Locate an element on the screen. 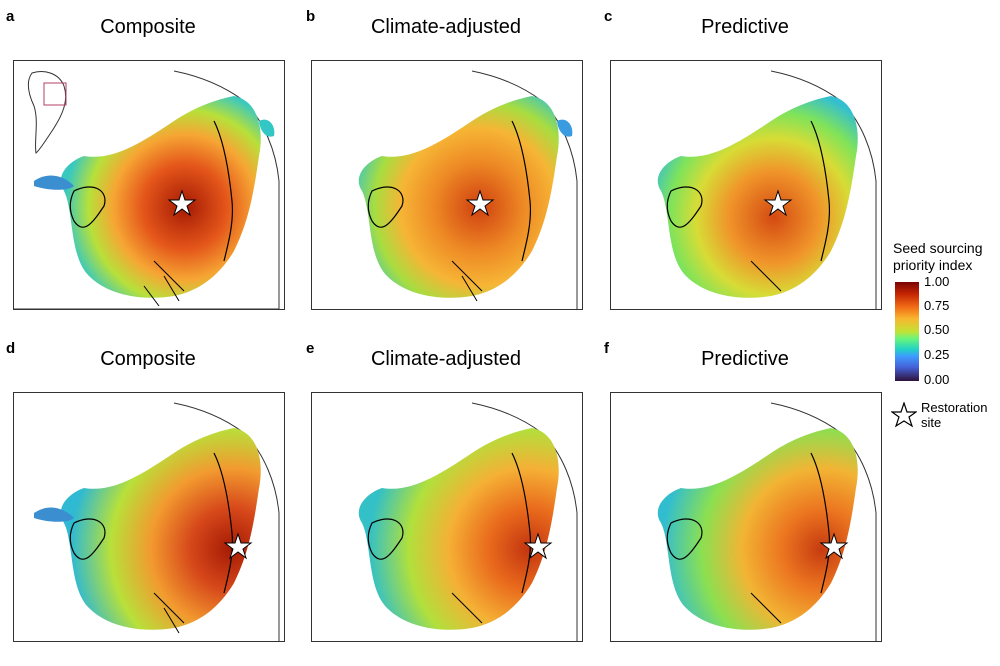  colorbar-tick-075: 0.75 is located at coordinates (937, 305).